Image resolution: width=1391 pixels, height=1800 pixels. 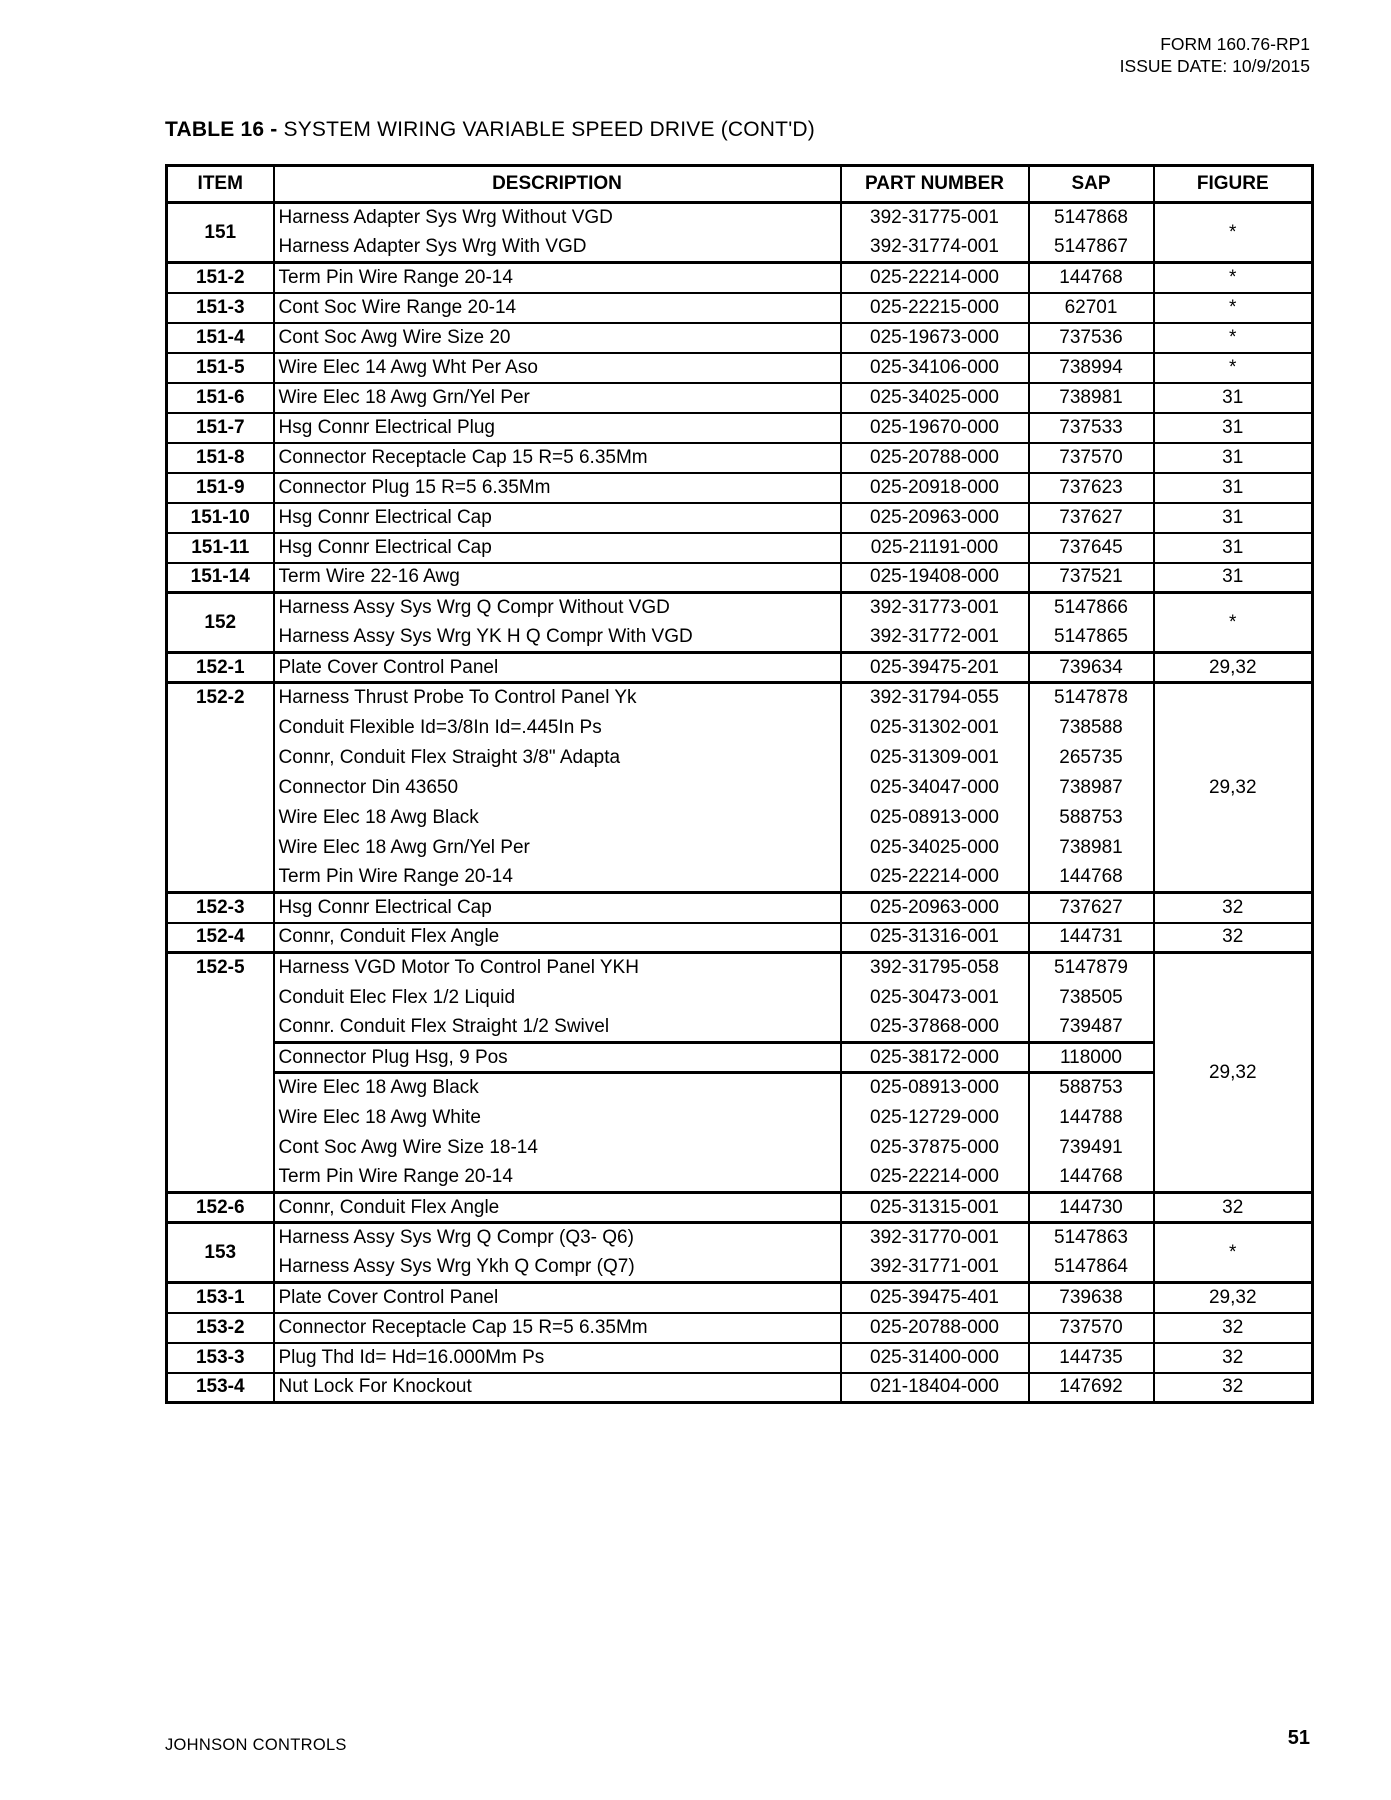 I want to click on part-number-cell: 025-31315-001, so click(x=934, y=1207).